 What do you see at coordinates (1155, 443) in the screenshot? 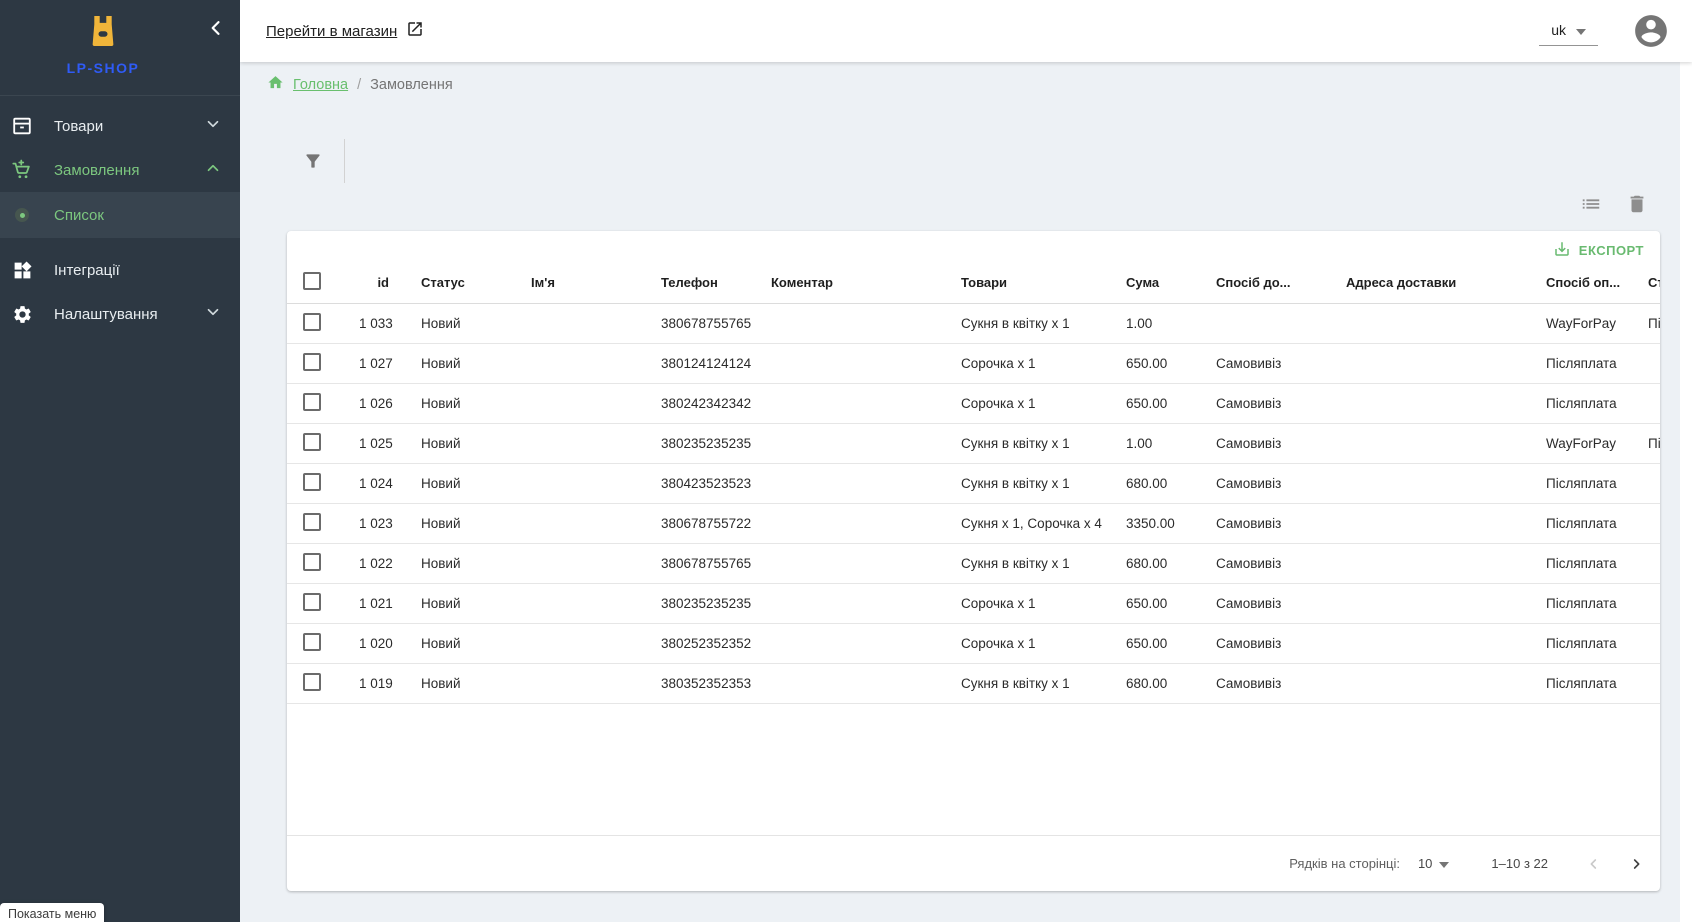
I see `cell-sum: 1.00` at bounding box center [1155, 443].